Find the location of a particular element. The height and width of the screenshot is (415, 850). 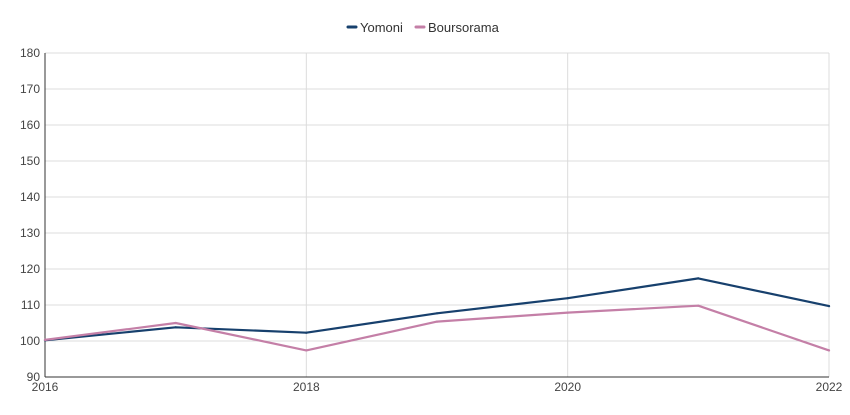

x-tick-label: 2020 is located at coordinates (567, 387).